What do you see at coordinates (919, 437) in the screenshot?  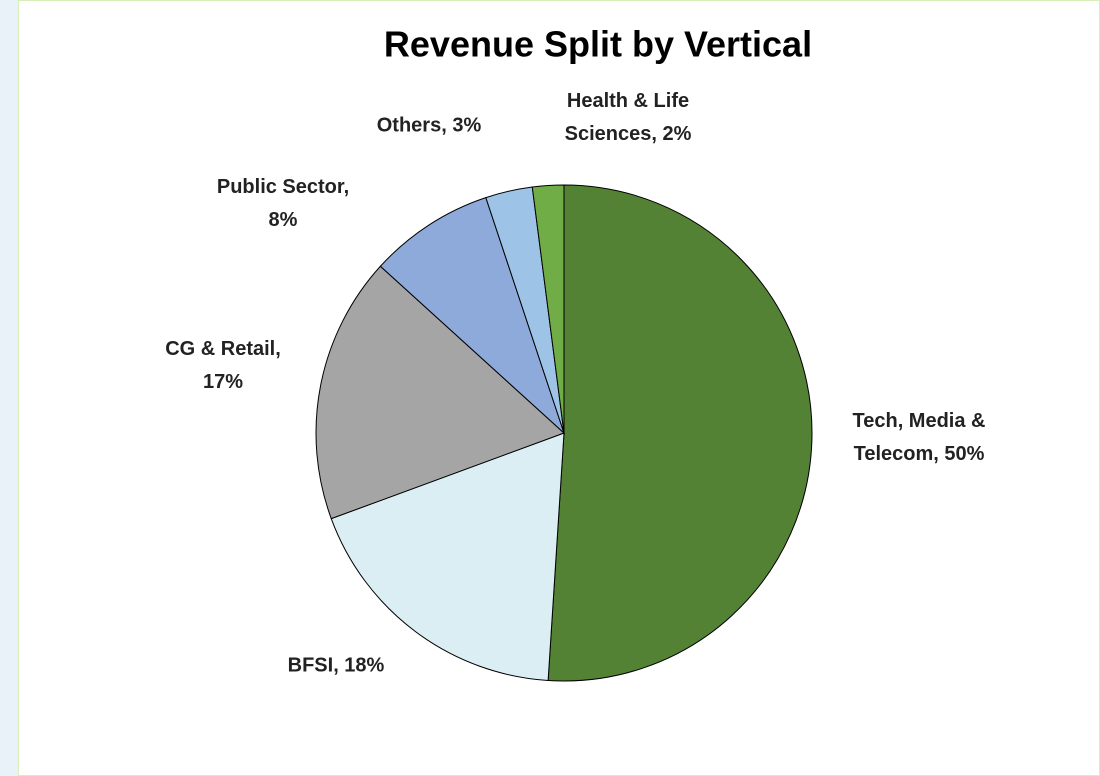 I see `data-label: Tech, Media & Telecom, 50%` at bounding box center [919, 437].